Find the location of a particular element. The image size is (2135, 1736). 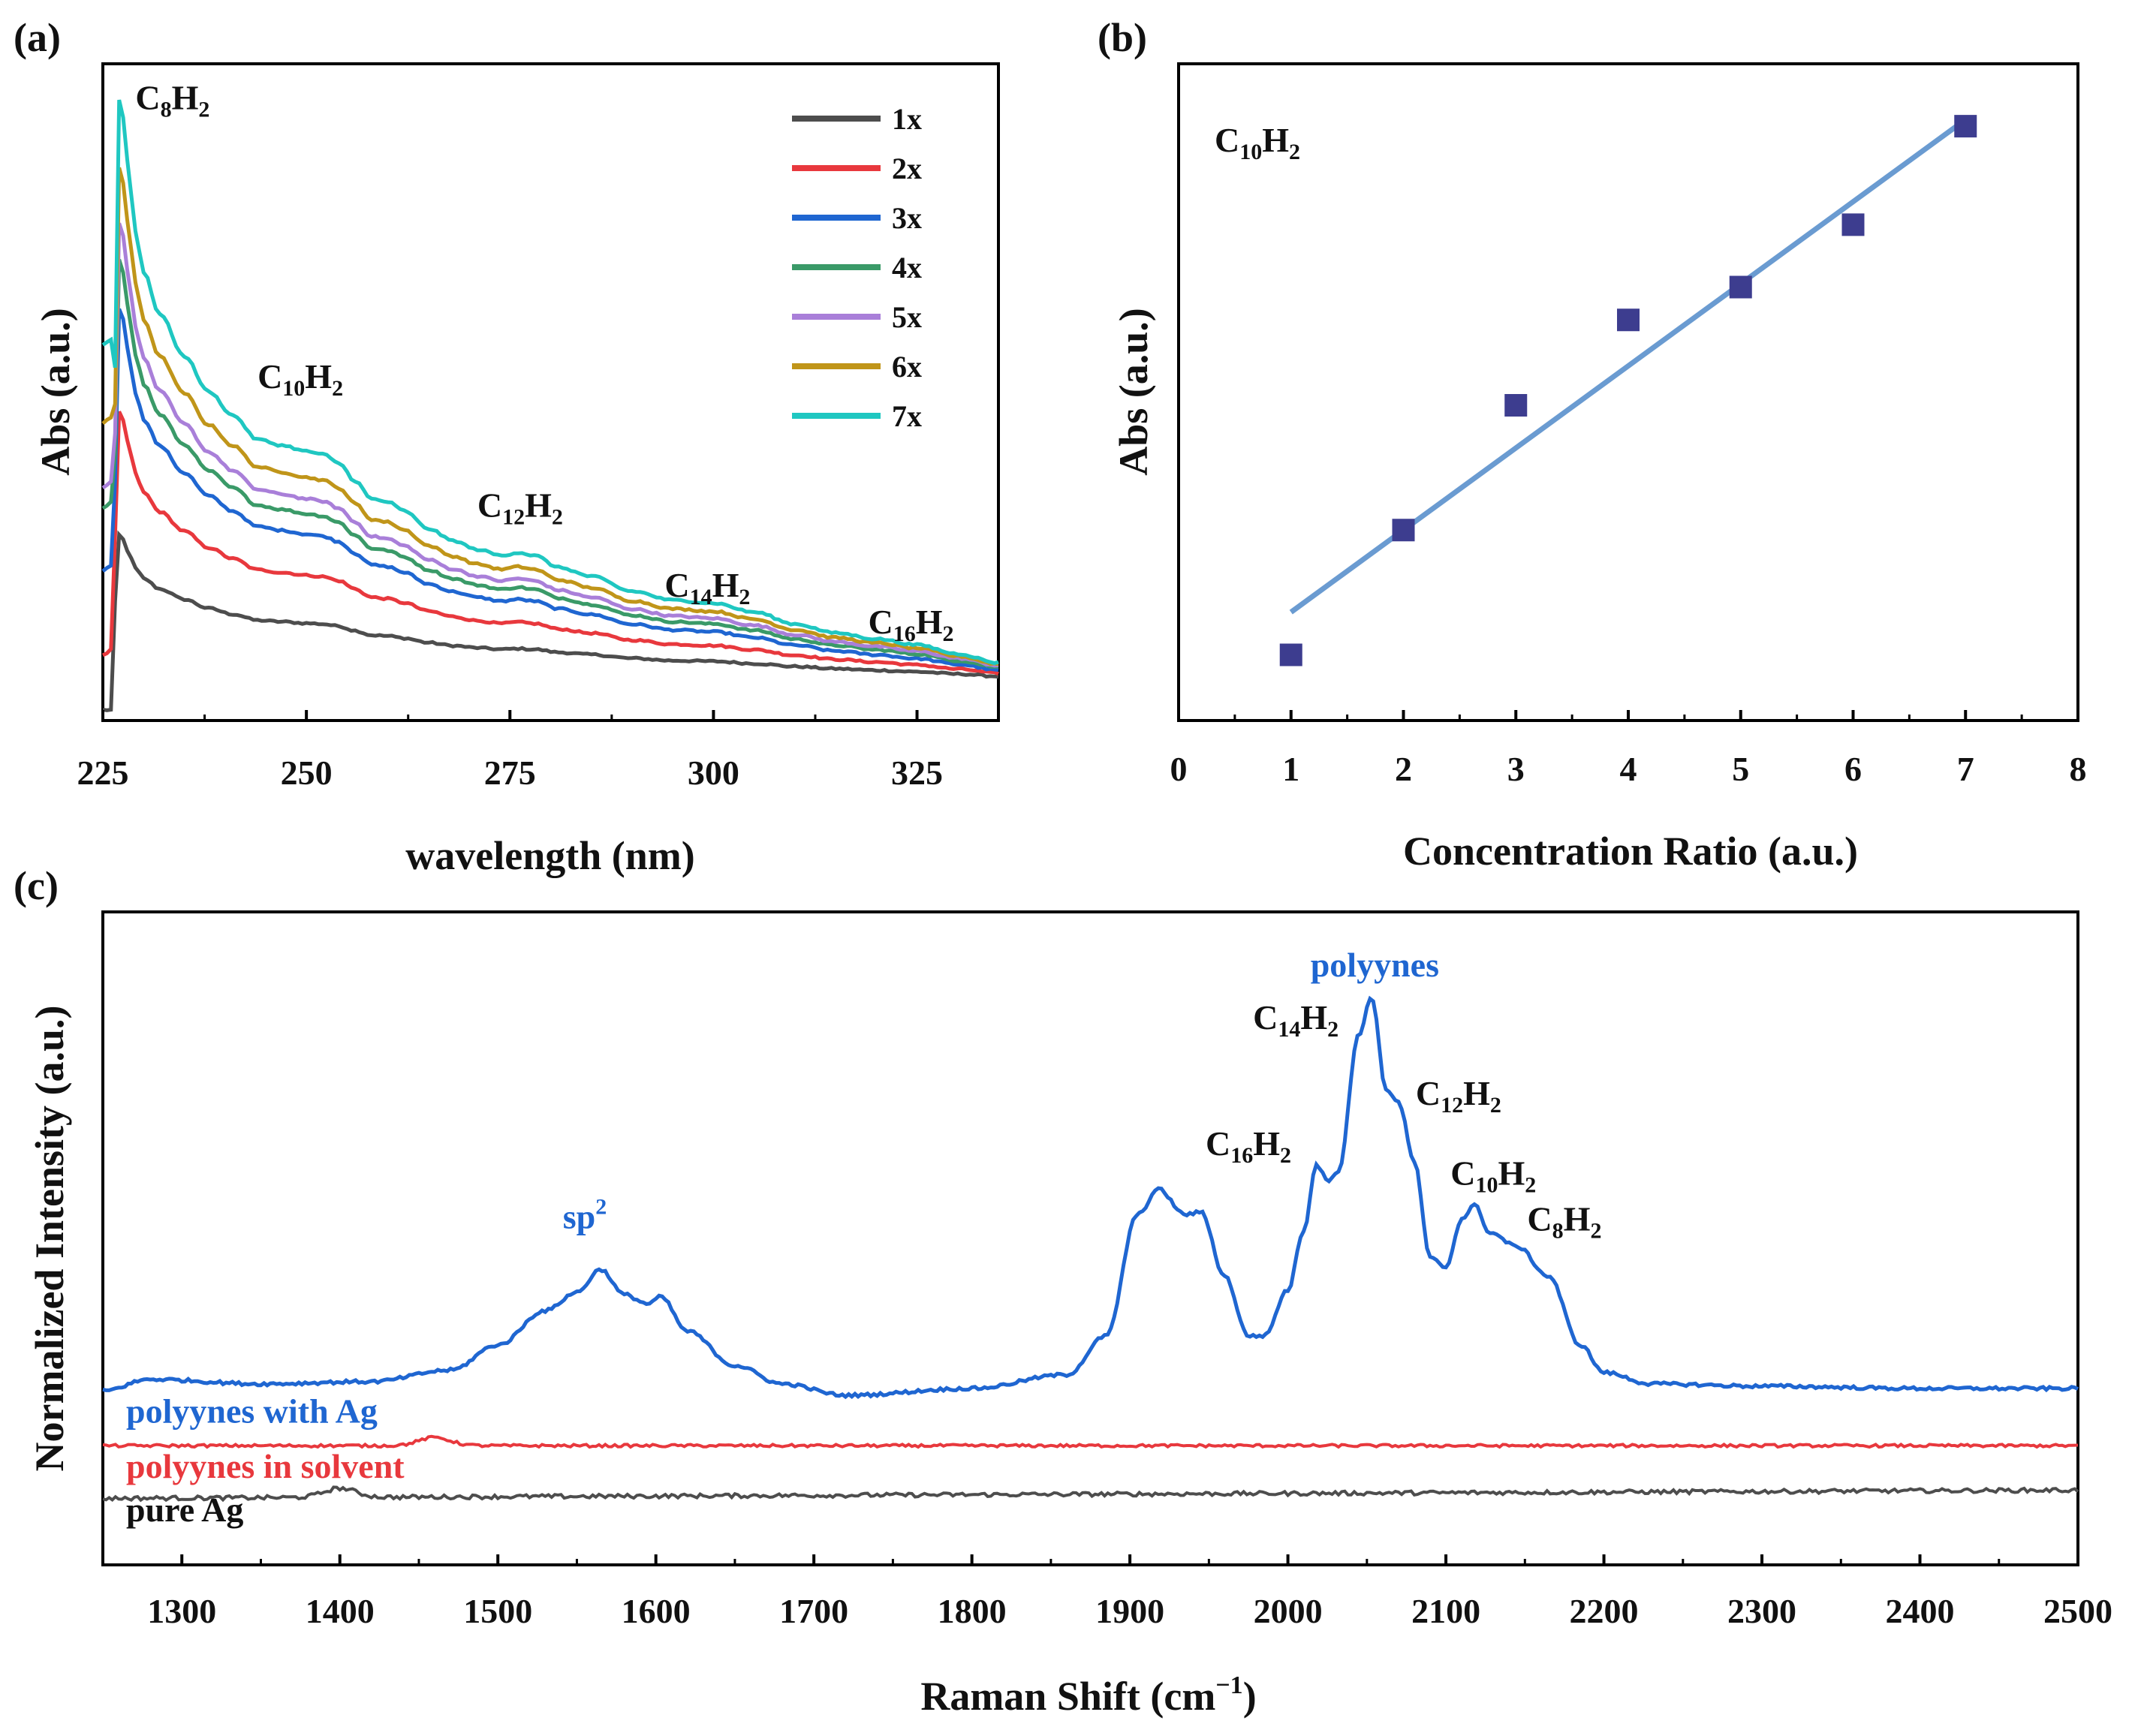

panel-c-tick-label: 1900 is located at coordinates (1130, 1611).